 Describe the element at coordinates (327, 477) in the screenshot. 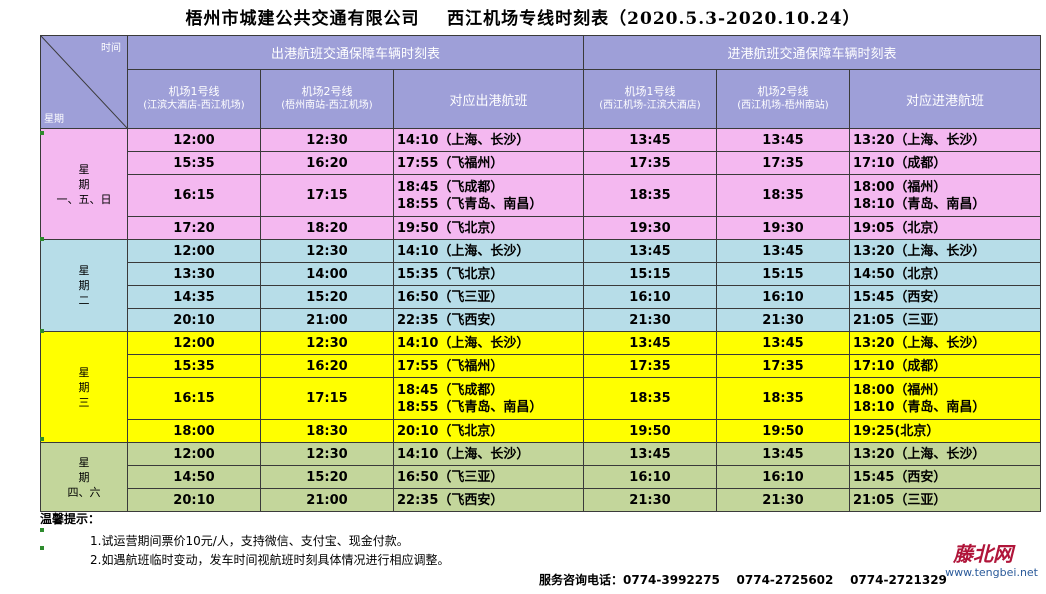

I see `departure-time-cell: 15:20` at that location.